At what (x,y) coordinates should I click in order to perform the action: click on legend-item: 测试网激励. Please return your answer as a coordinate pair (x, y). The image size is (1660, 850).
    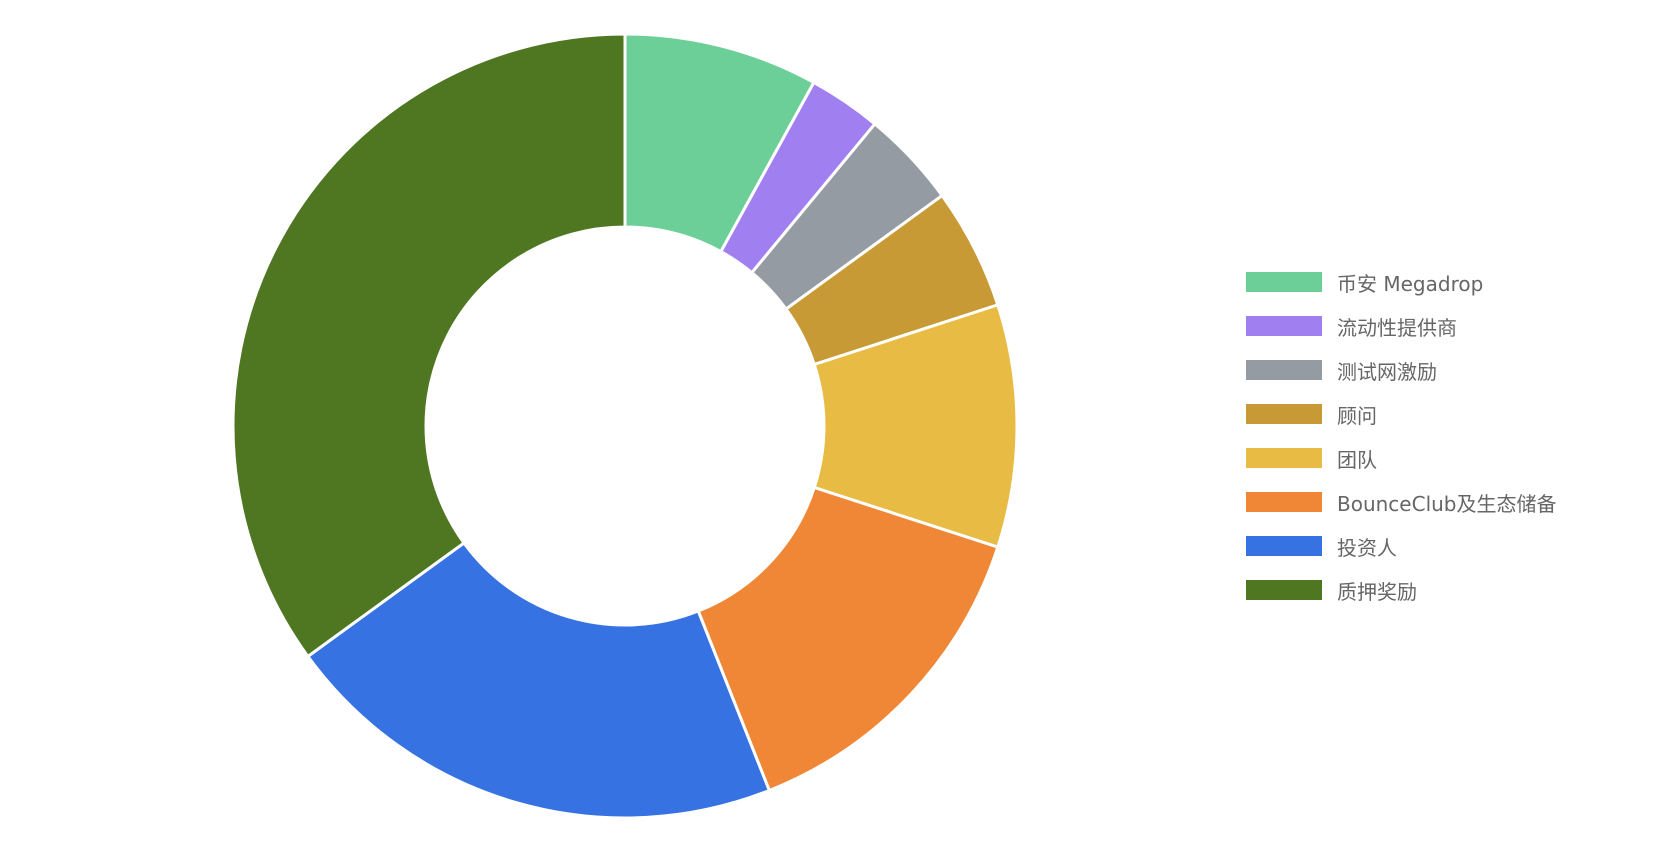
    Looking at the image, I should click on (1401, 370).